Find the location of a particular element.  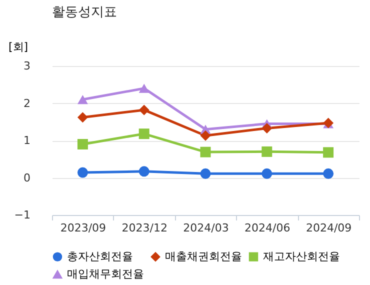

legend-label: 총자산회전율 is located at coordinates (100, 256).